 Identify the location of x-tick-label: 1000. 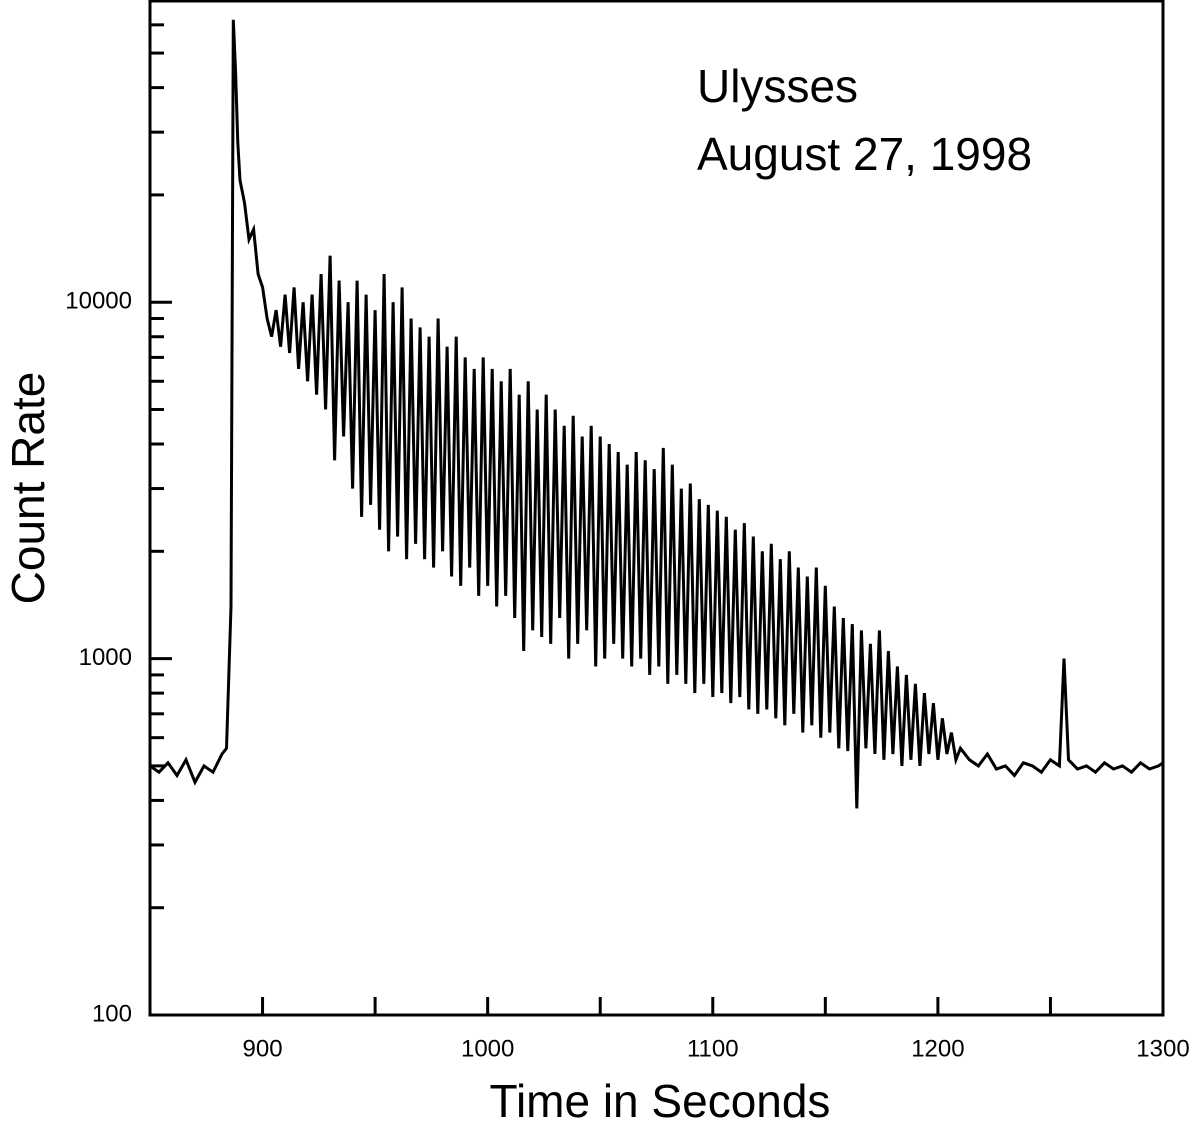
(487, 1048).